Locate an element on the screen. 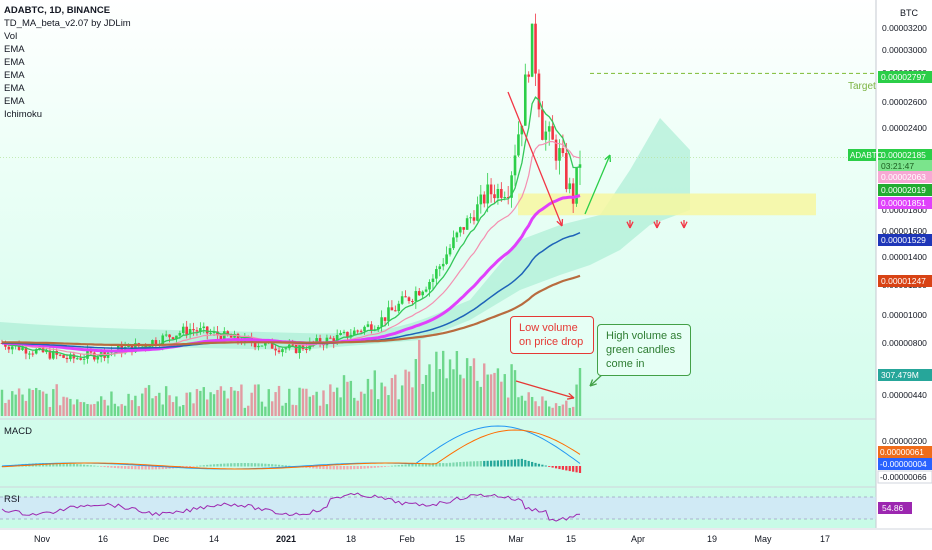  macd-tag-label: -0.00000066 is located at coordinates (903, 477).